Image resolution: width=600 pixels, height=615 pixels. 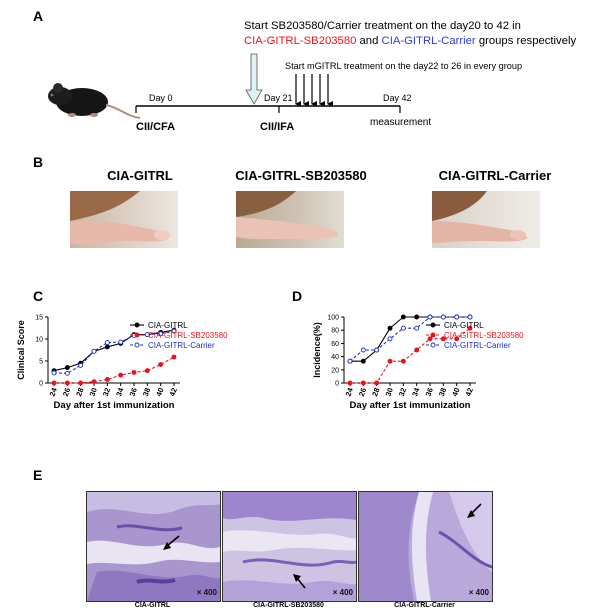 I want to click on day21-label: Day 21, so click(x=278, y=98).